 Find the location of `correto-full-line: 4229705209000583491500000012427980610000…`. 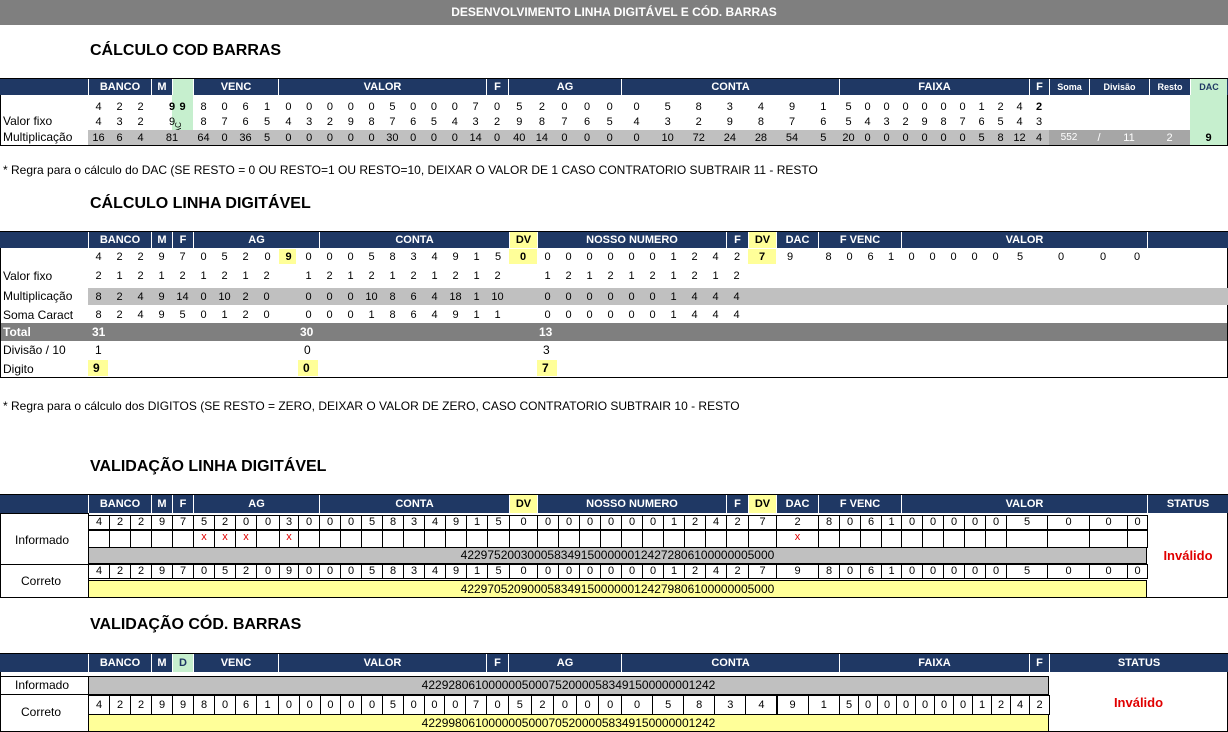

correto-full-line: 4229705209000583491500000012427980610000… is located at coordinates (617, 589).